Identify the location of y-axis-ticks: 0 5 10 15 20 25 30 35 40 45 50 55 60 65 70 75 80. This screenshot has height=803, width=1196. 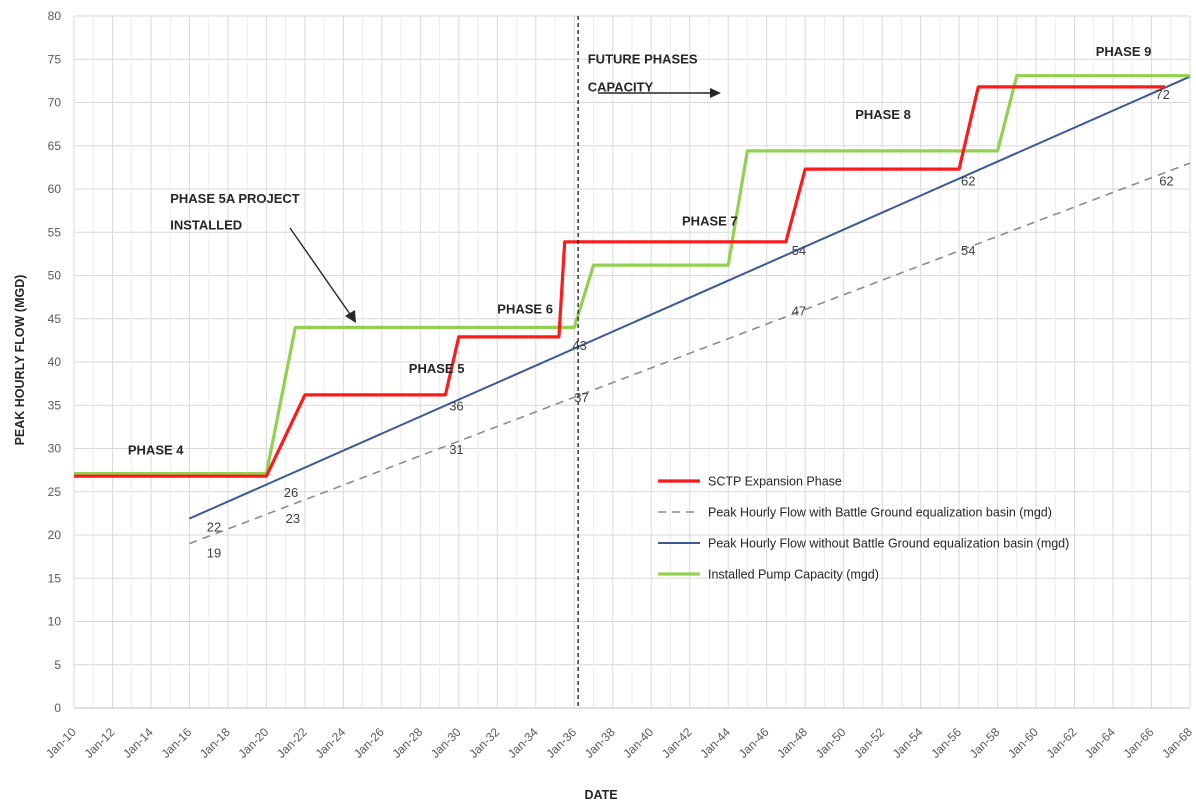
(55, 362).